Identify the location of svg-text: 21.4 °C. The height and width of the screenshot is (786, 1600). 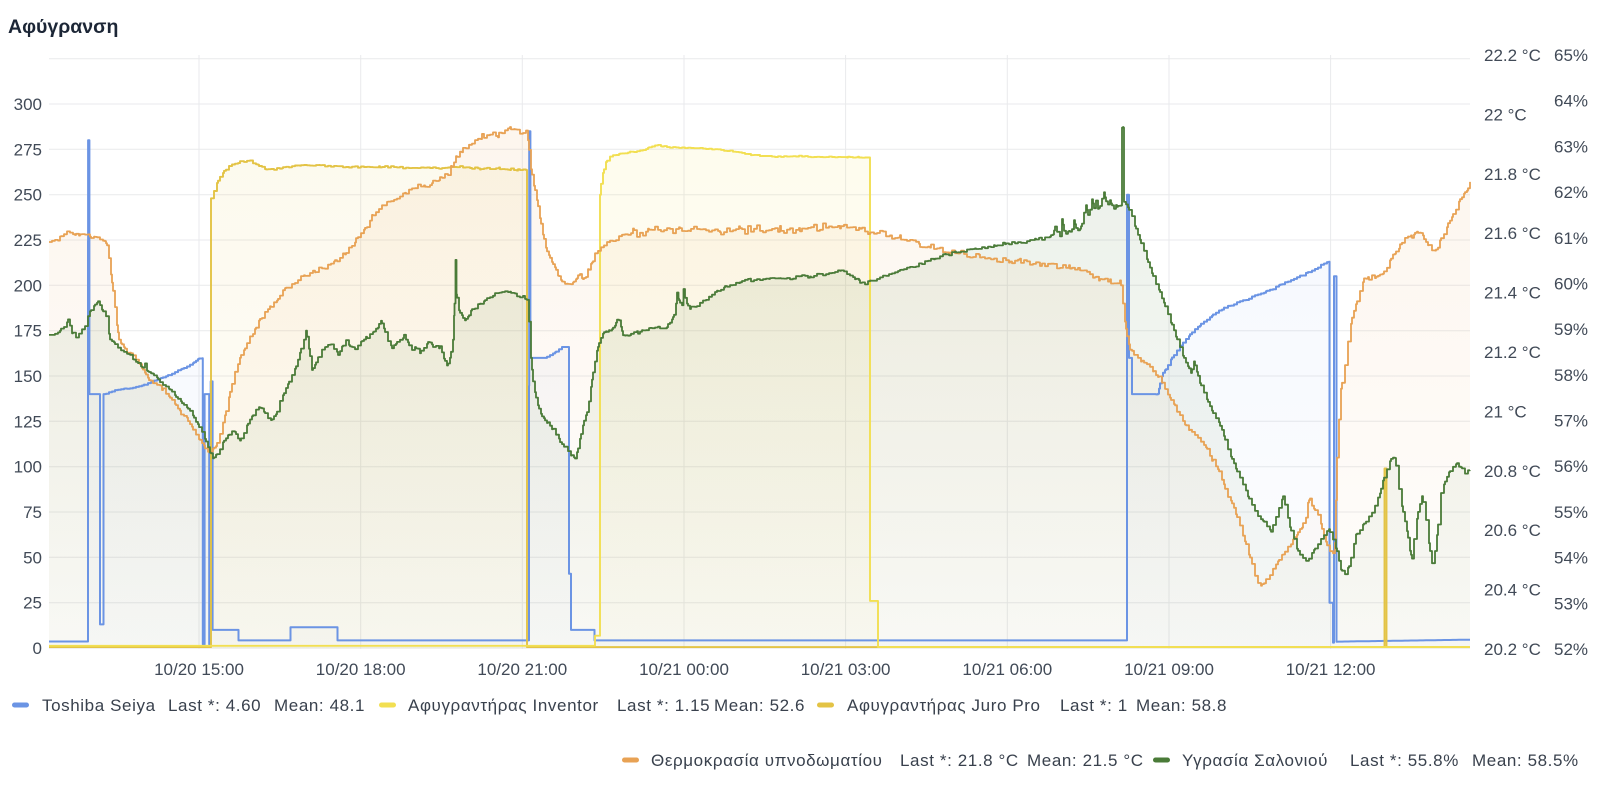
(1512, 293).